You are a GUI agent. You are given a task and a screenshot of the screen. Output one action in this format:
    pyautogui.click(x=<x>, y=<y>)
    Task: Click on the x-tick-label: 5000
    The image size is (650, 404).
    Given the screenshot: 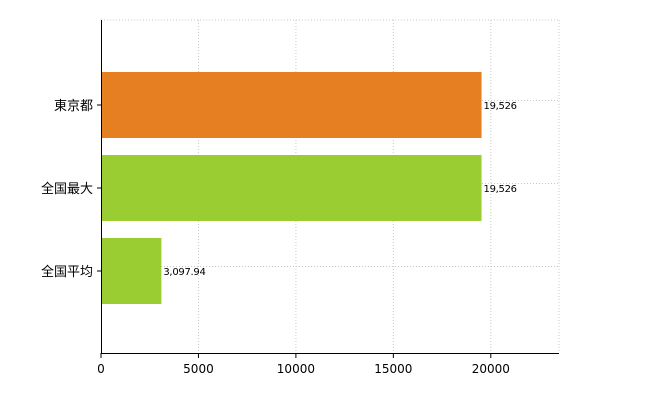 What is the action you would take?
    pyautogui.click(x=198, y=369)
    